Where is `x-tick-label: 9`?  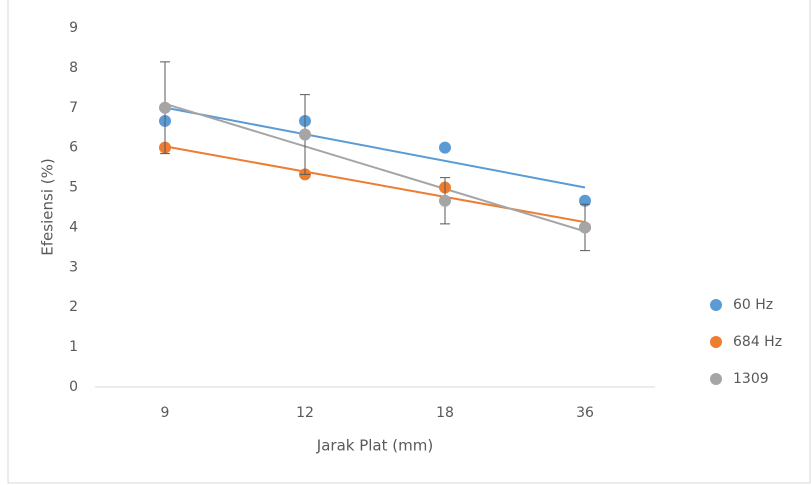 x-tick-label: 9 is located at coordinates (165, 413).